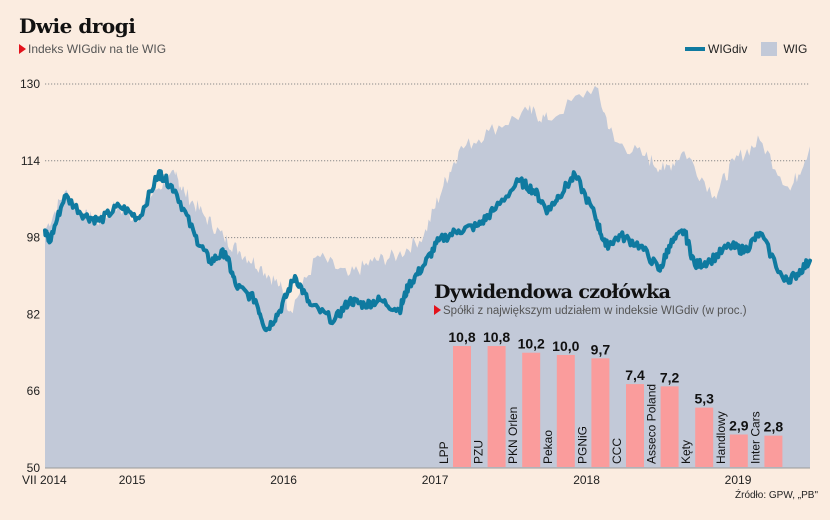  I want to click on legend-wigdiv-label: WIGdiv, so click(728, 49).